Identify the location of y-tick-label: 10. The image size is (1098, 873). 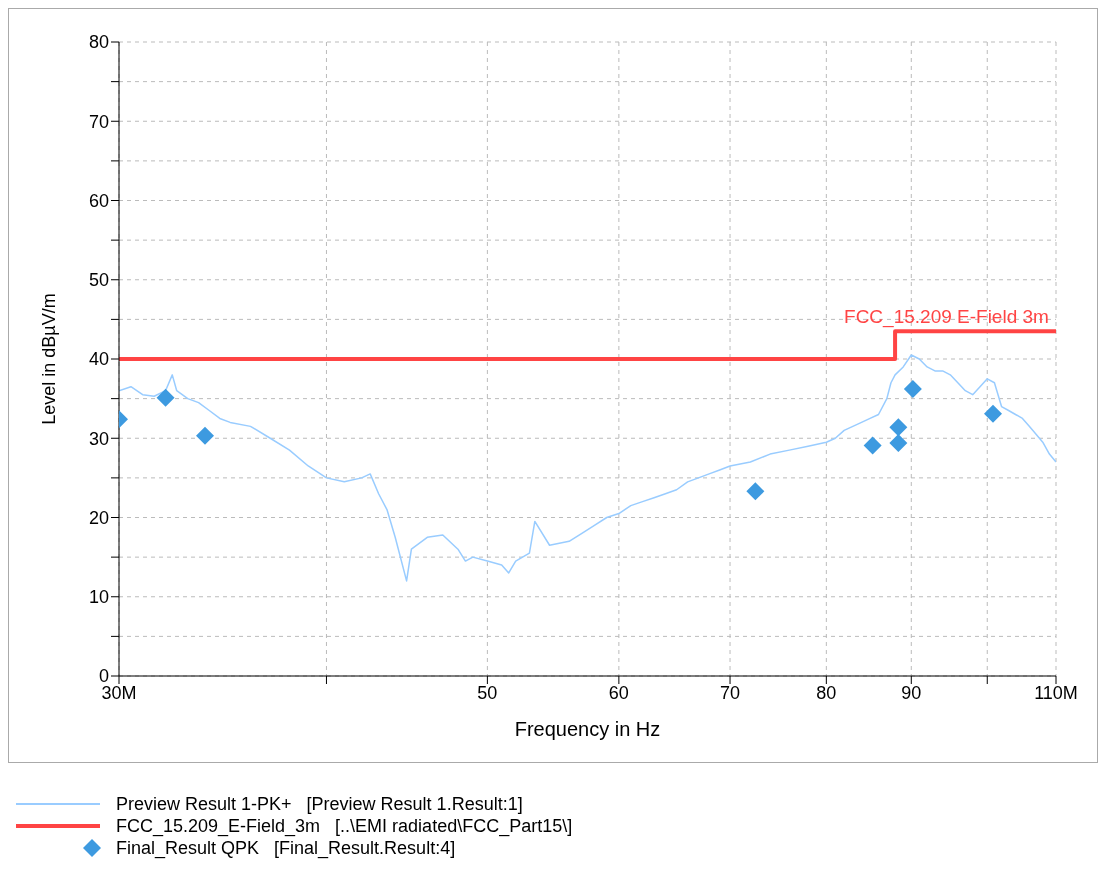
(98, 597).